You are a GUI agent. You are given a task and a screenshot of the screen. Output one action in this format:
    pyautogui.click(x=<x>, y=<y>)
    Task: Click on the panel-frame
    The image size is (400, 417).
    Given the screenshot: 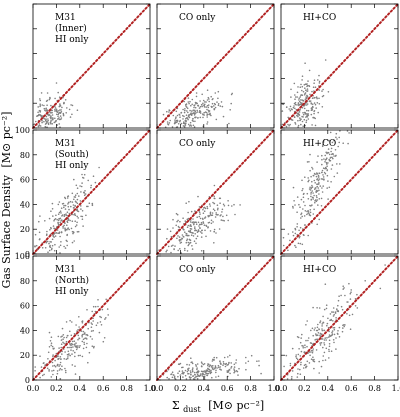 What is the action you would take?
    pyautogui.click(x=215, y=66)
    